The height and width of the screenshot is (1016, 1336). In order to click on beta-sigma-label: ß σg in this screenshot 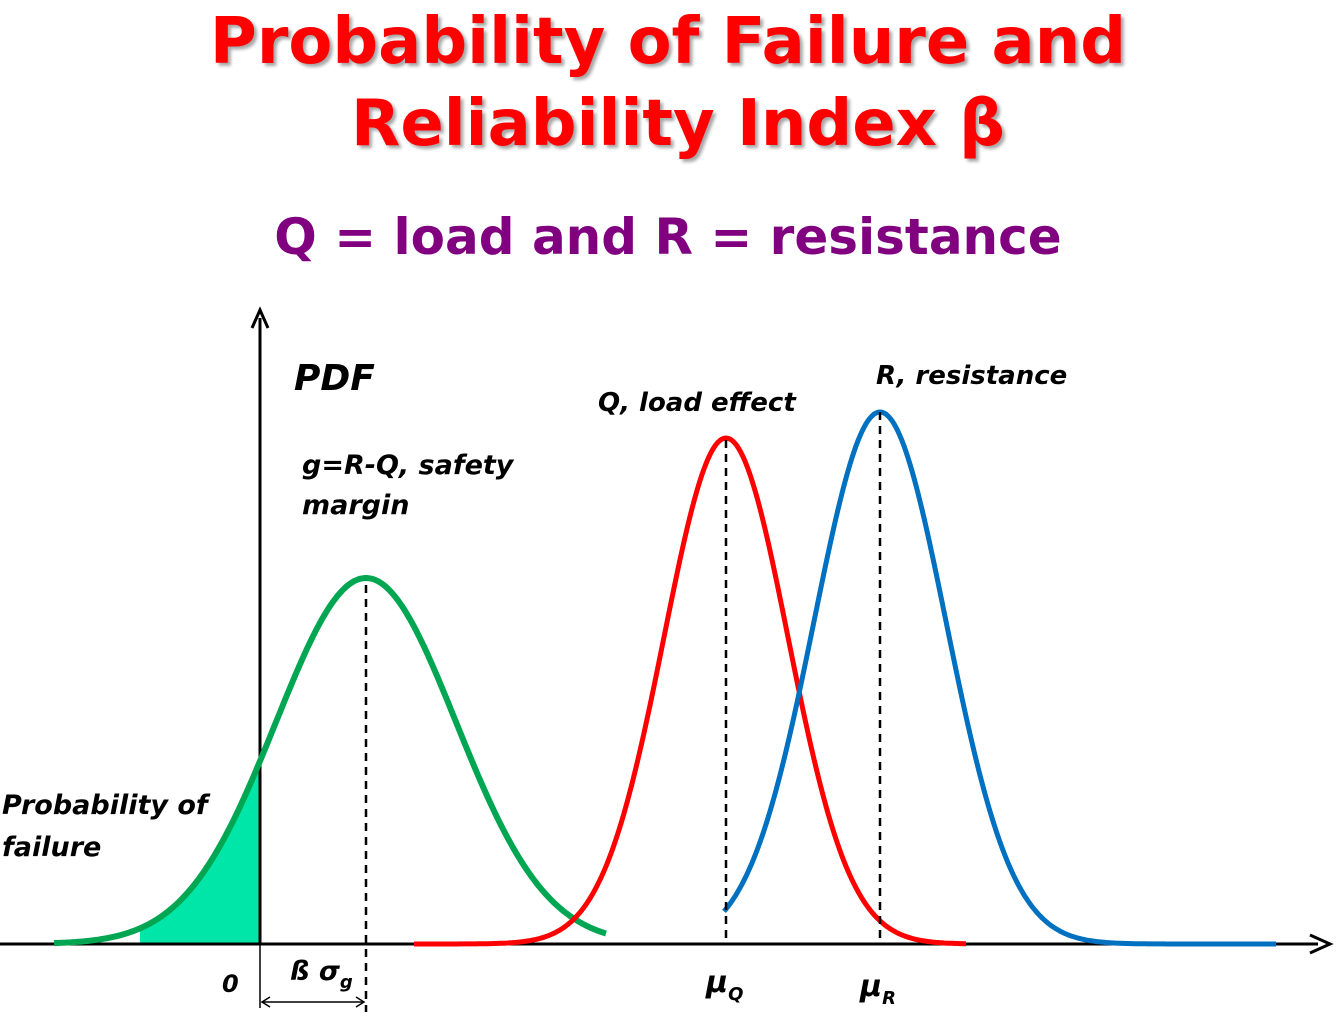, I will do `click(321, 974)`.